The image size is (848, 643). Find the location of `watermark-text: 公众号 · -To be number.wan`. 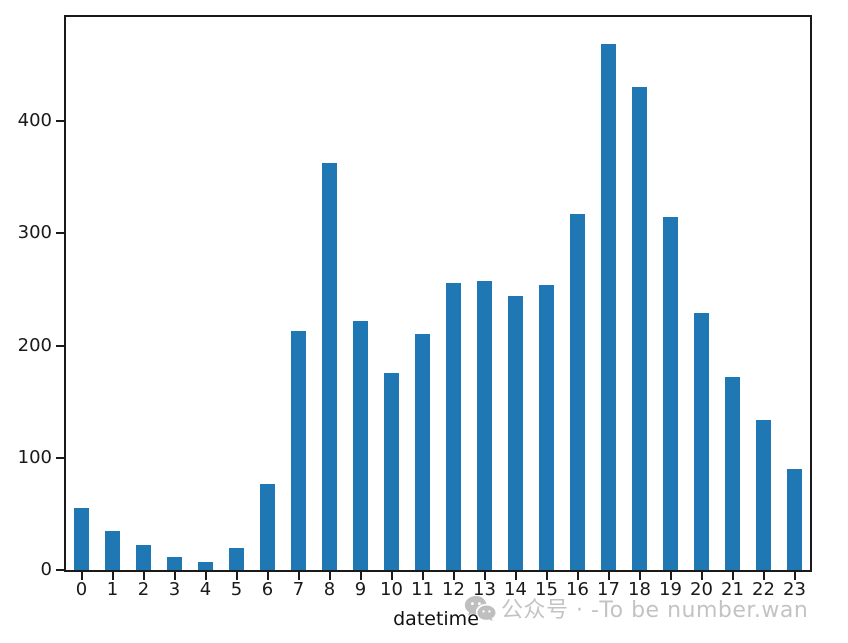

watermark-text: 公众号 · -To be number.wan is located at coordinates (655, 610).